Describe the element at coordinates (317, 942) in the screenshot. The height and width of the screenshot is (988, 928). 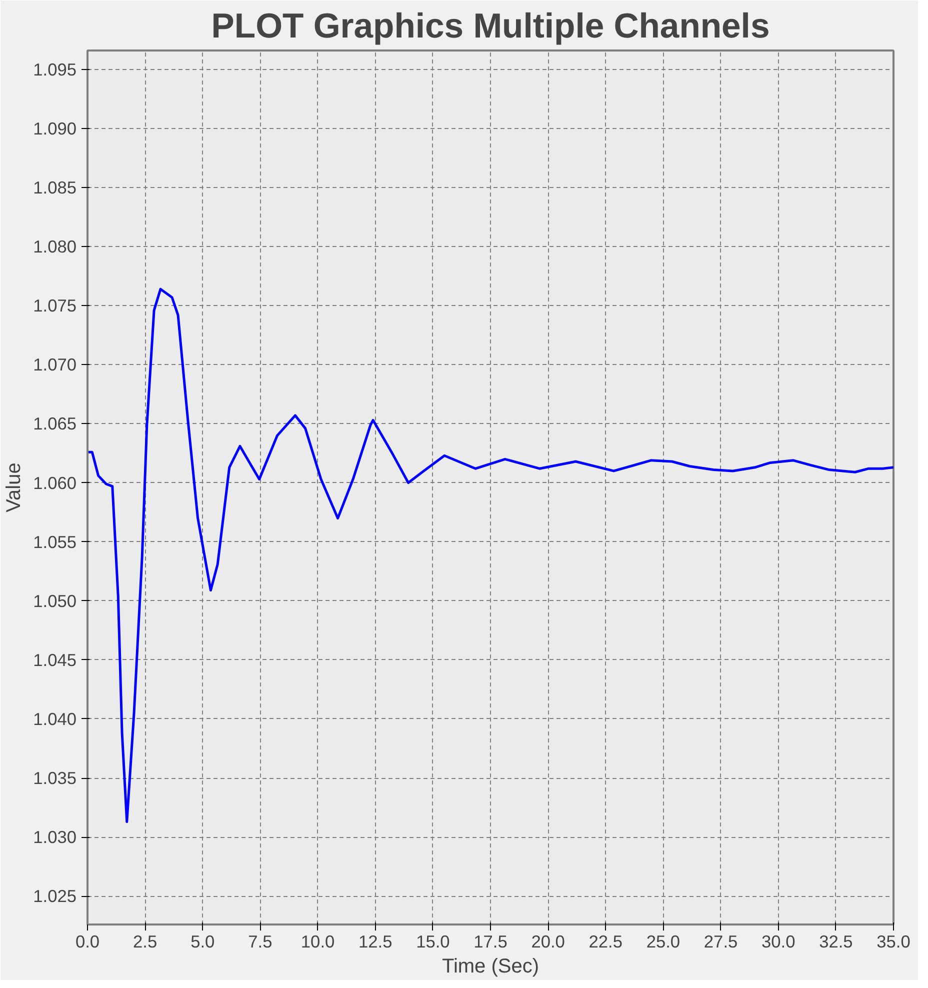
I see `x-tick-label: 10.0` at that location.